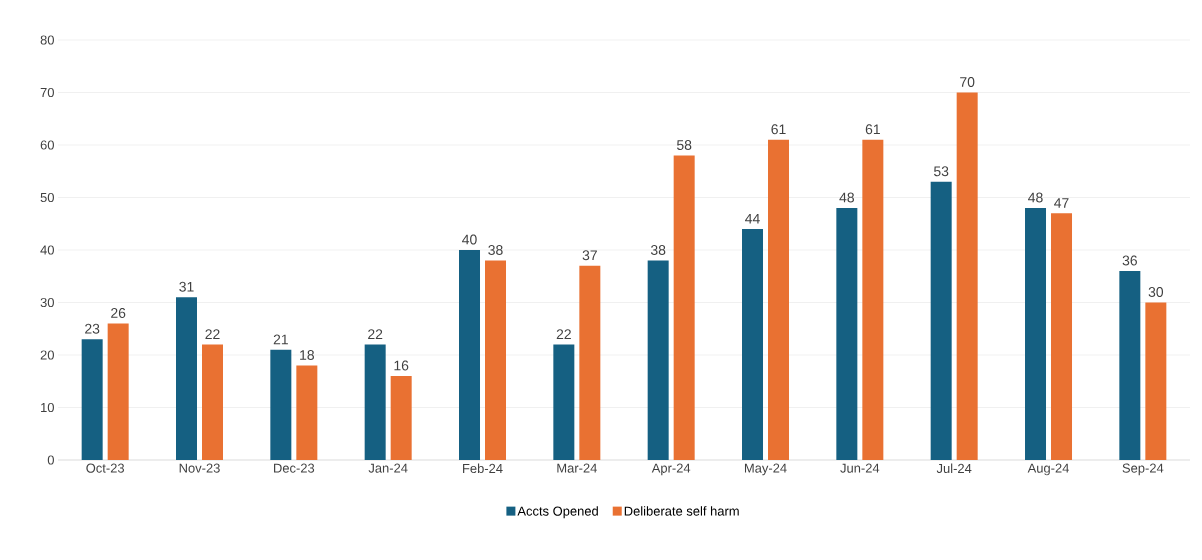 The image size is (1202, 560). What do you see at coordinates (1143, 469) in the screenshot?
I see `x-tick-label: Sep-24` at bounding box center [1143, 469].